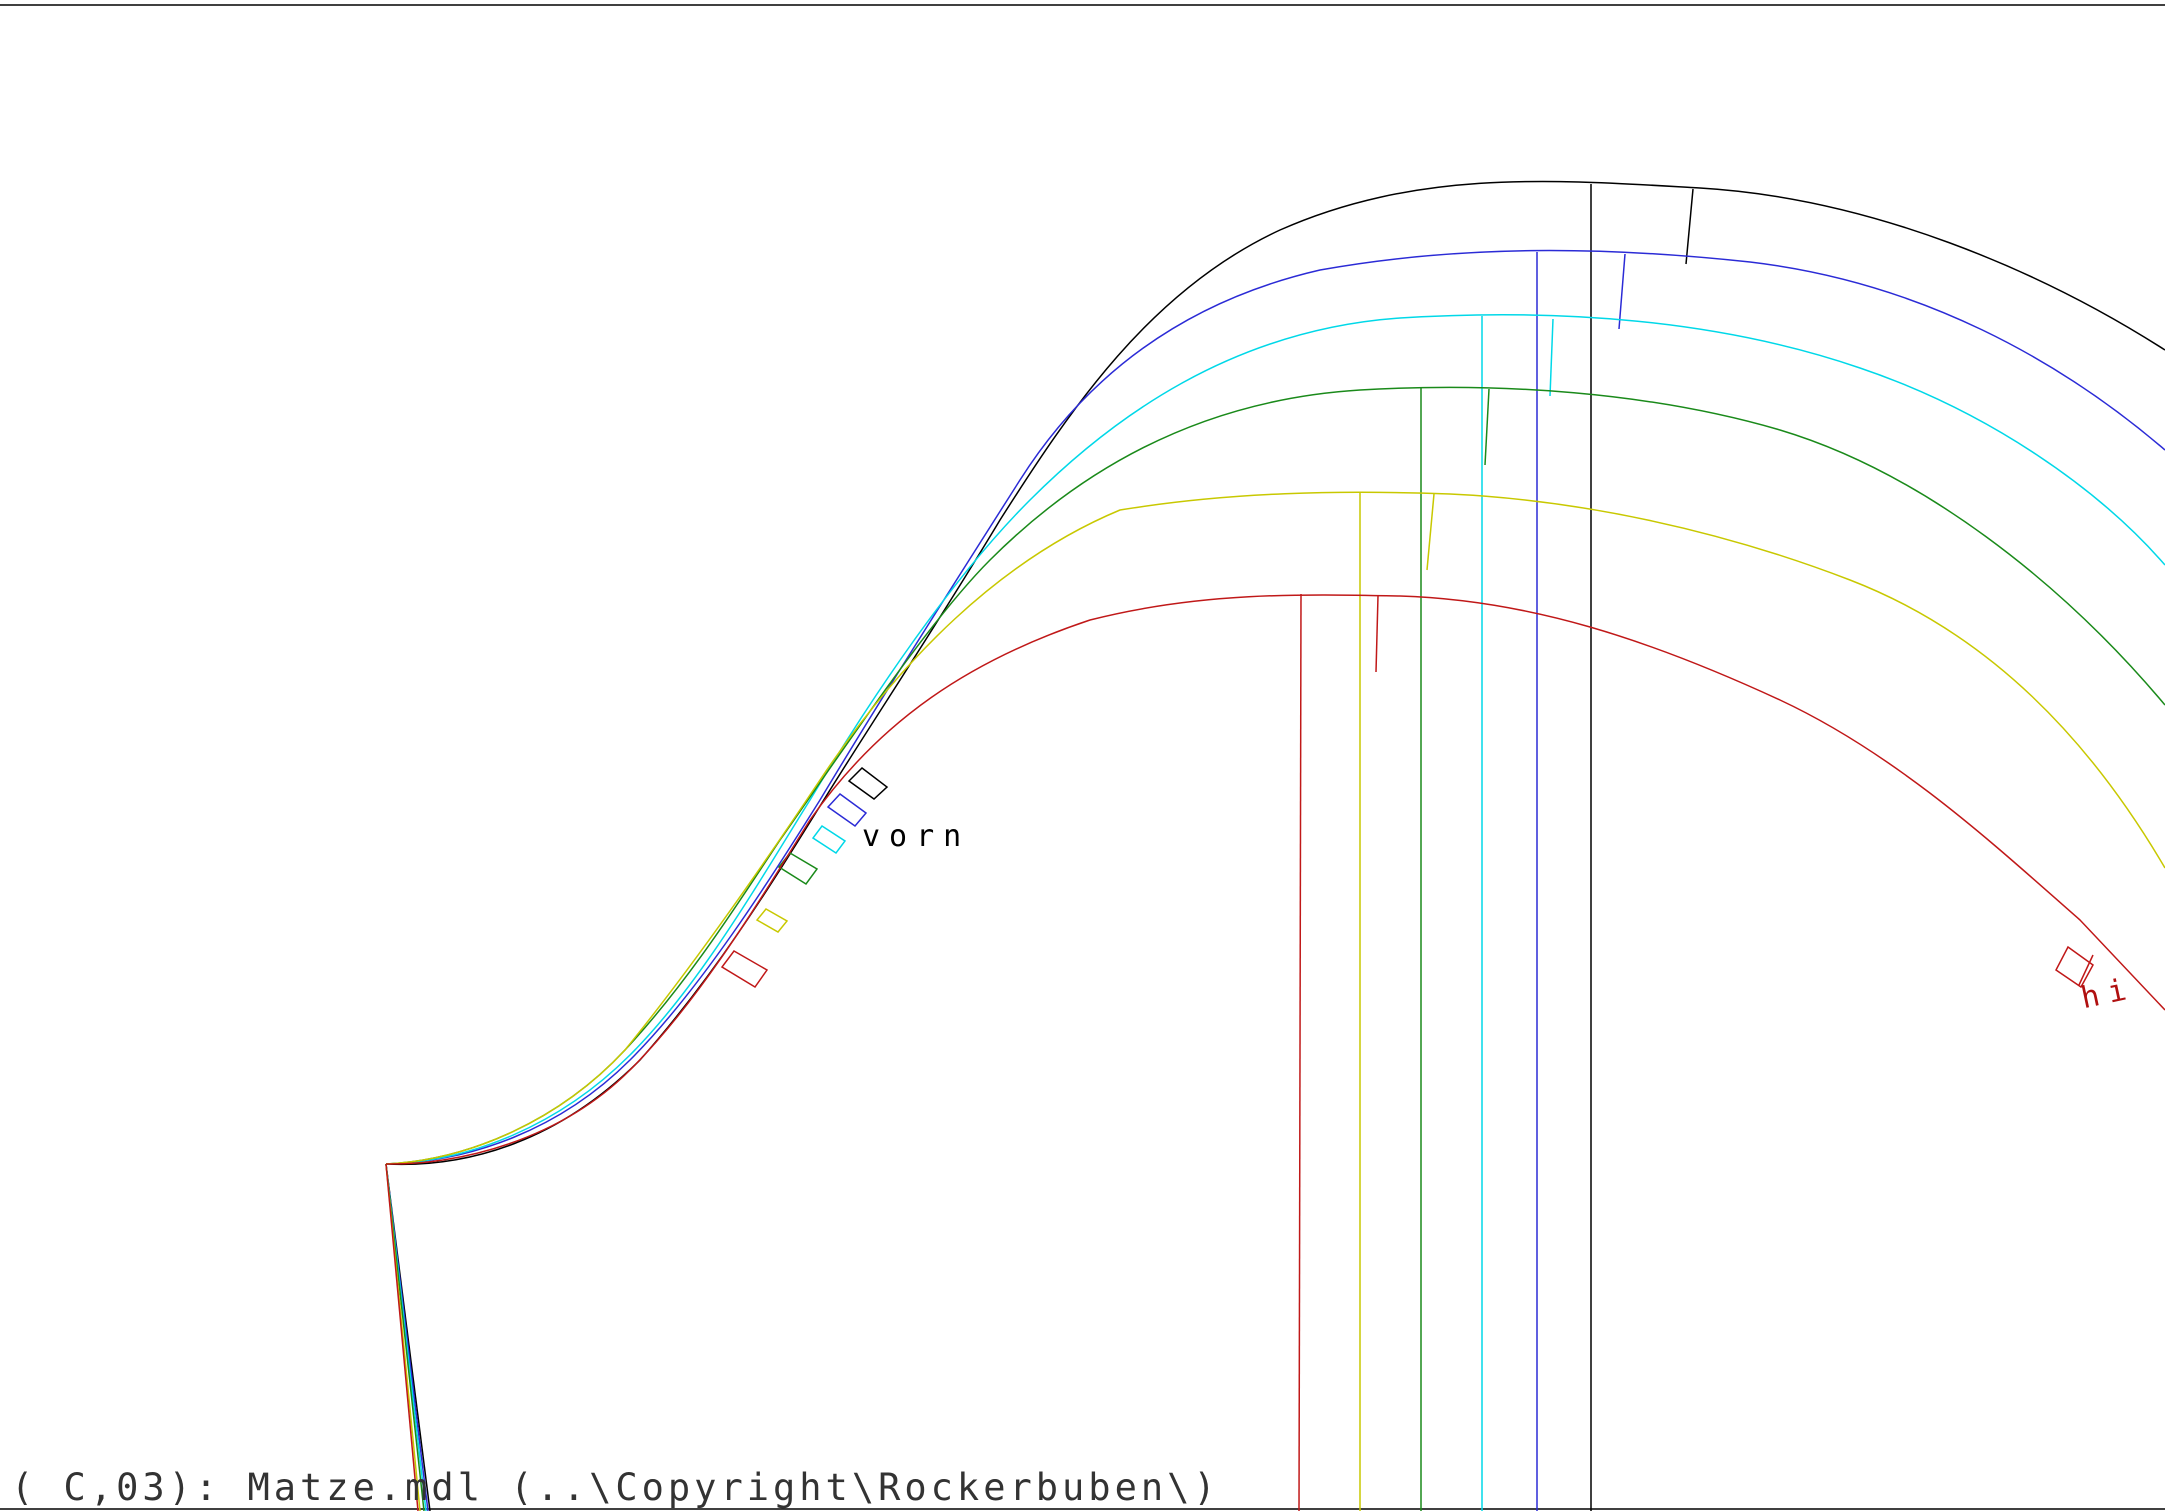 This screenshot has height=1511, width=2165. Describe the element at coordinates (847, 810) in the screenshot. I see `notch-box-blue` at that location.